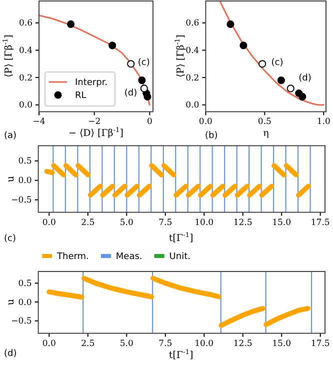 The height and width of the screenshot is (365, 333). Describe the element at coordinates (10, 354) in the screenshot. I see `text: (d)` at that location.